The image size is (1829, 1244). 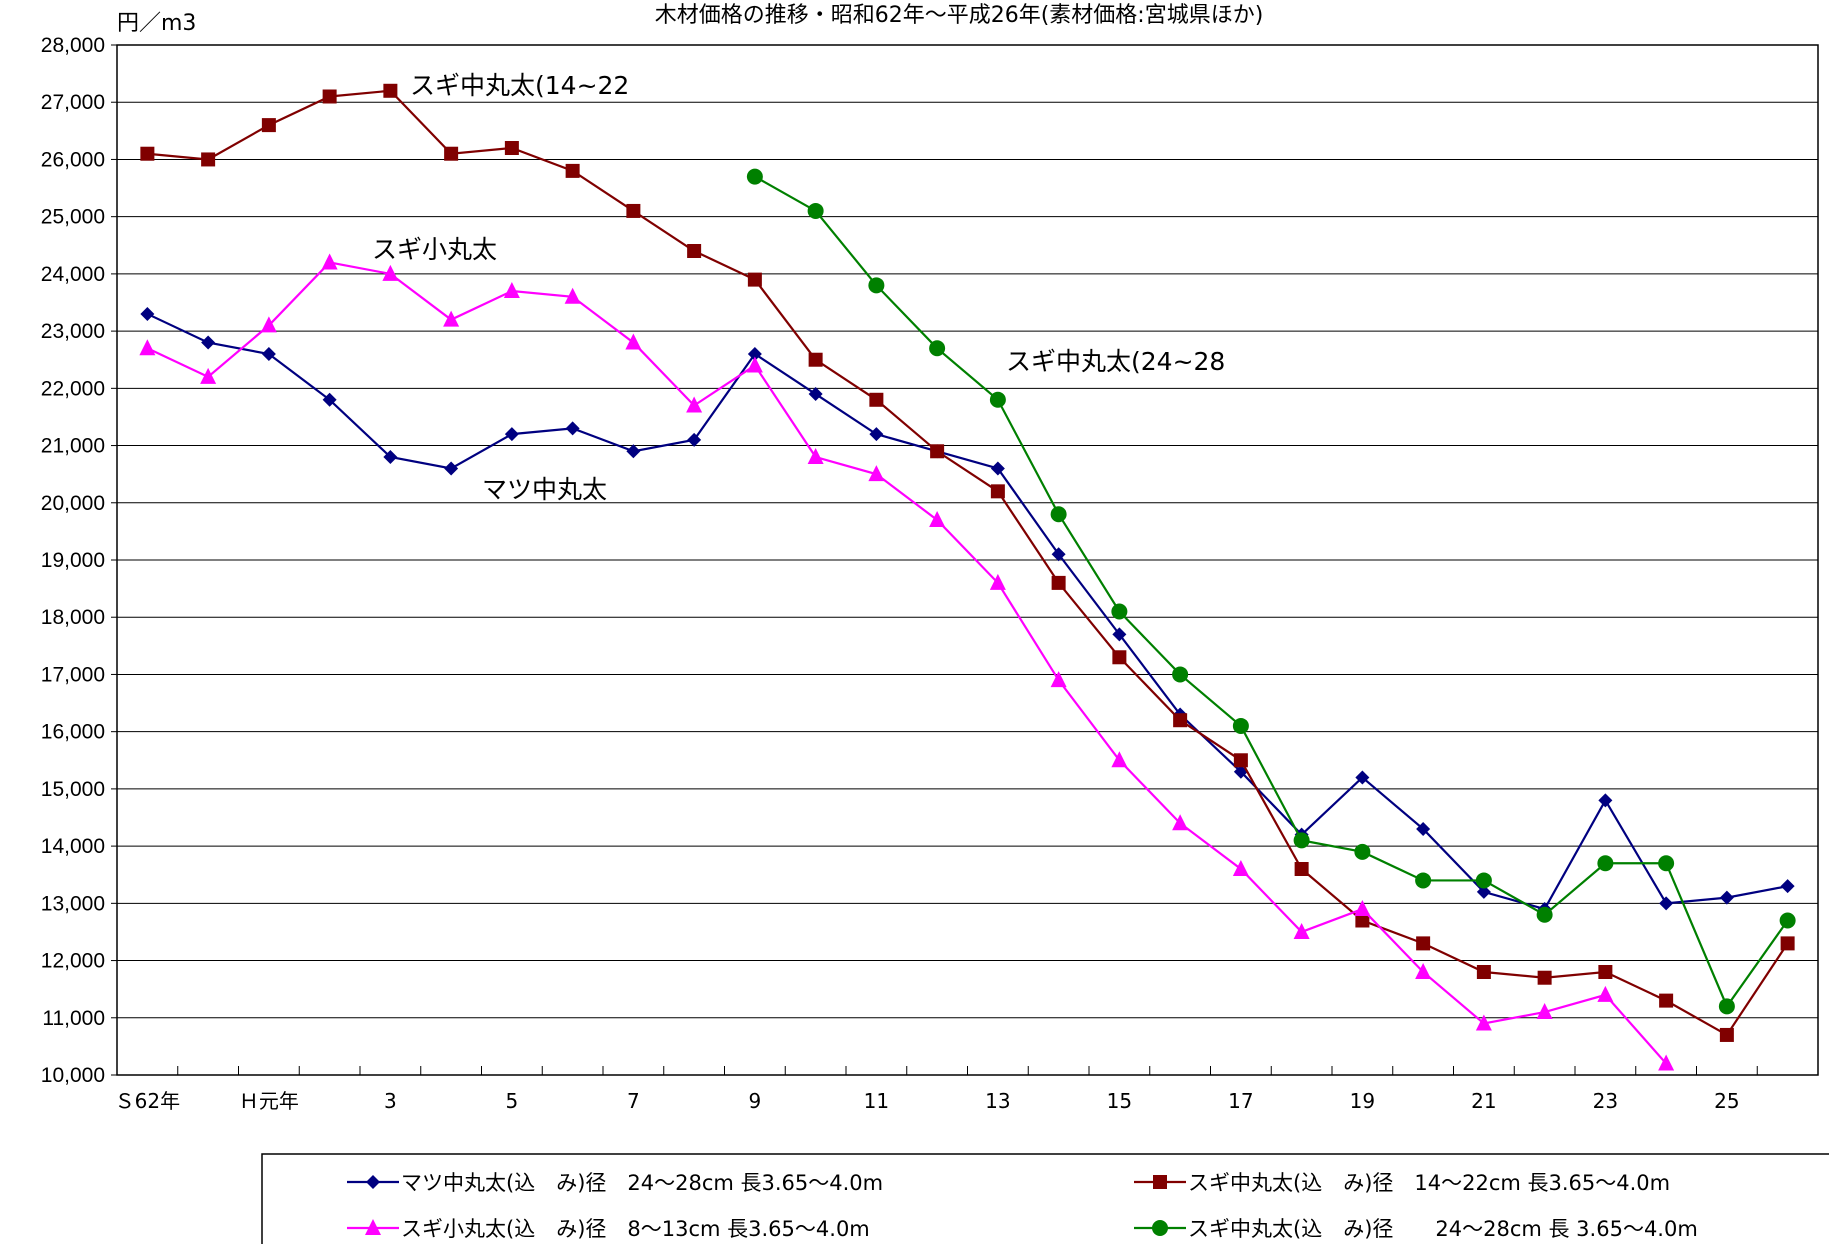 I want to click on x-tick-label: Ｓ62年, so click(x=147, y=1101).